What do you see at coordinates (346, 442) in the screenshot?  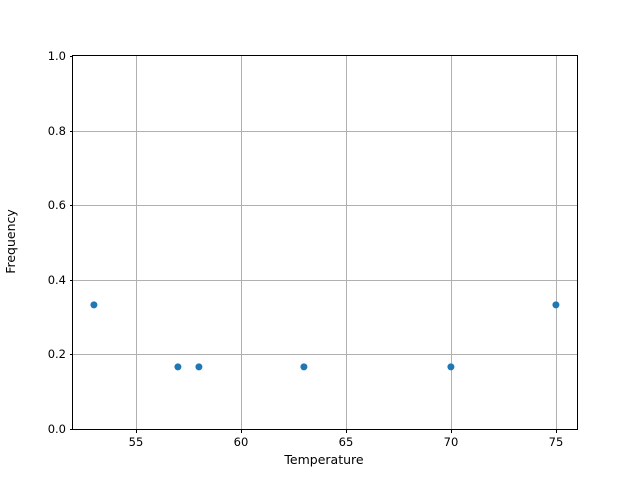 I see `x-axis-tick-label: 65` at bounding box center [346, 442].